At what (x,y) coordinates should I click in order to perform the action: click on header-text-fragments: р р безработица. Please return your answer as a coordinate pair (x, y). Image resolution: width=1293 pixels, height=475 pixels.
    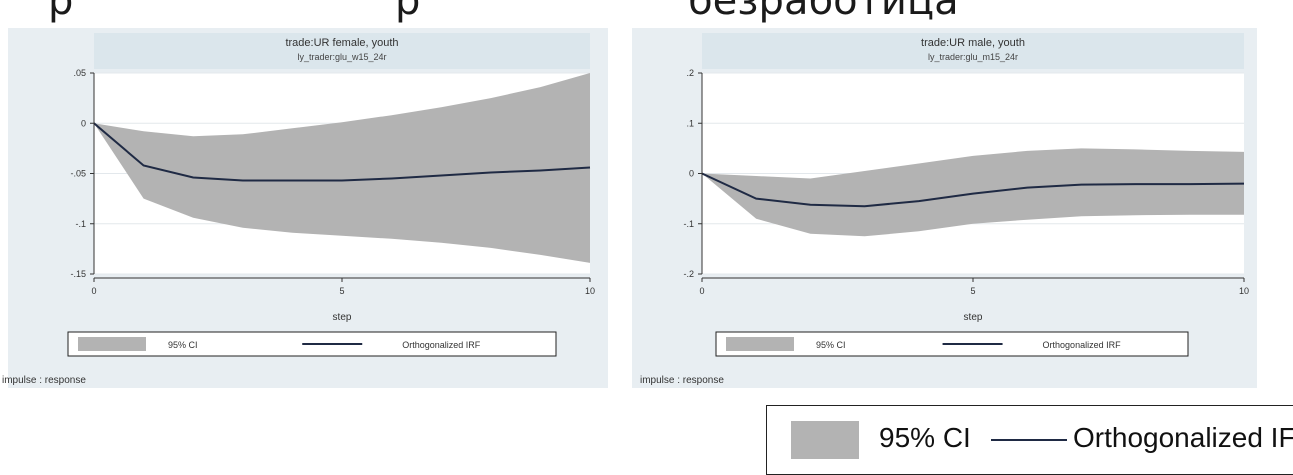
    Looking at the image, I should click on (646, 19).